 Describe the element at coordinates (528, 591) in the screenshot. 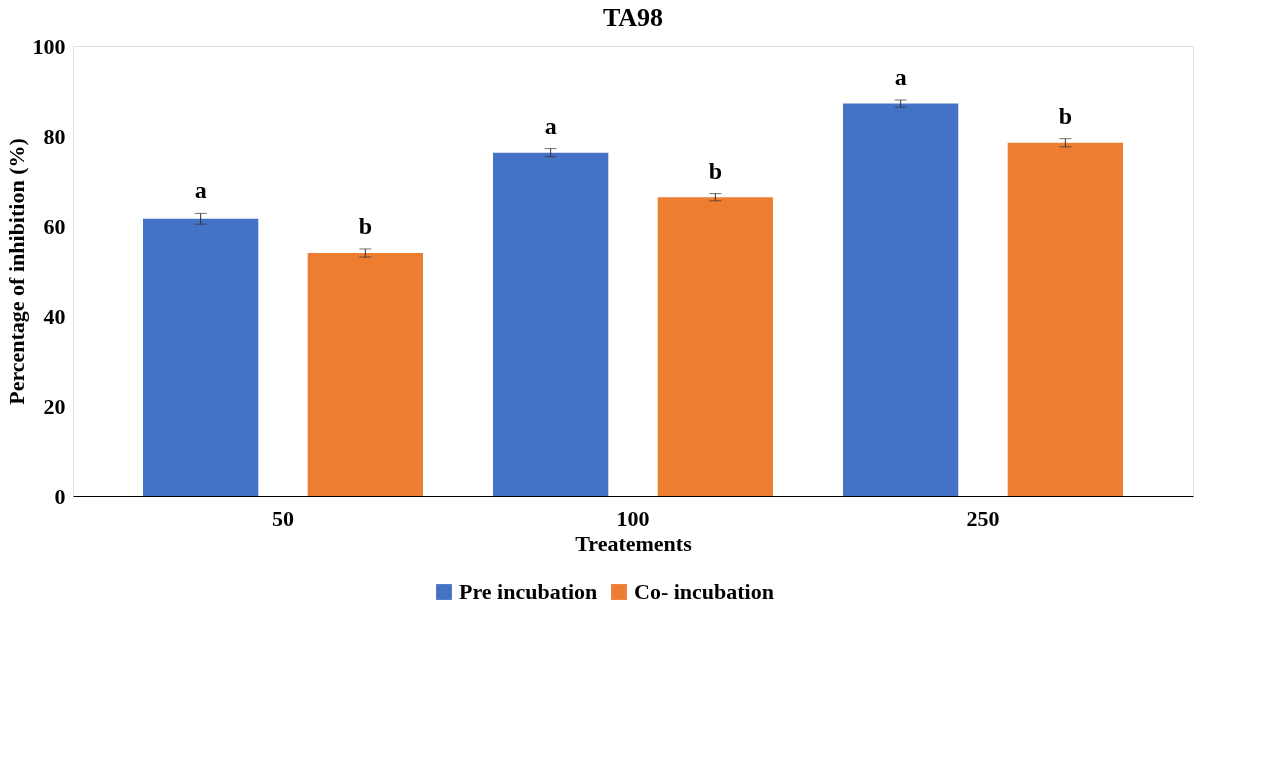

I see `legend-label: Pre incubation` at that location.